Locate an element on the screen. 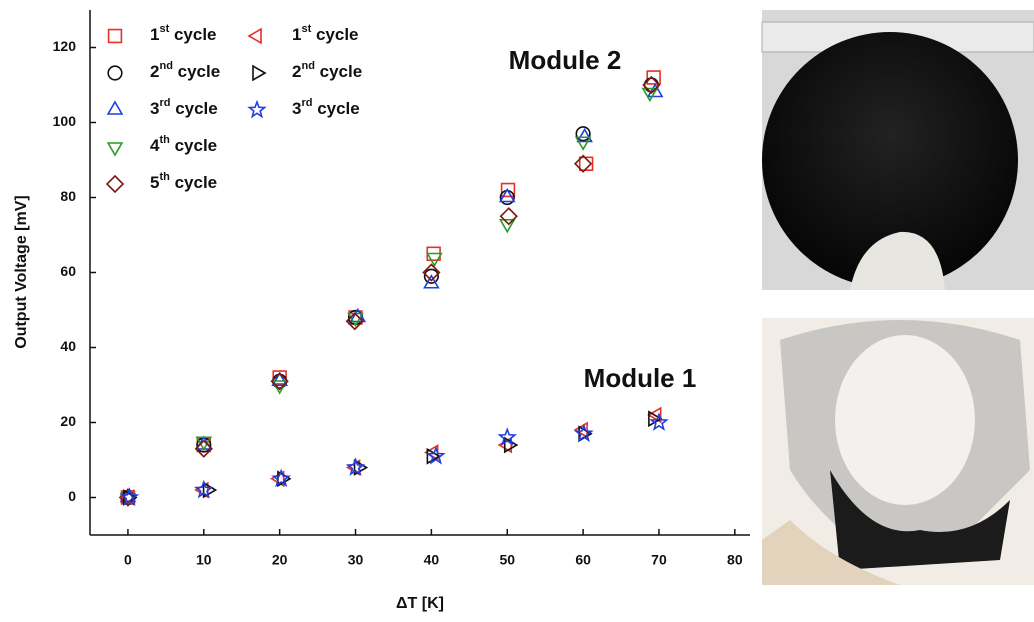 The width and height of the screenshot is (1034, 622). x-tick-label: 50 is located at coordinates (507, 560).